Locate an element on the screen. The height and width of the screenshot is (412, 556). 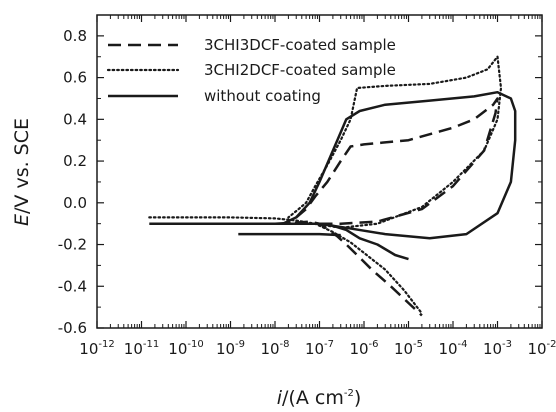
x-tick-label: 10⁻⁴ is located at coordinates (452, 348).